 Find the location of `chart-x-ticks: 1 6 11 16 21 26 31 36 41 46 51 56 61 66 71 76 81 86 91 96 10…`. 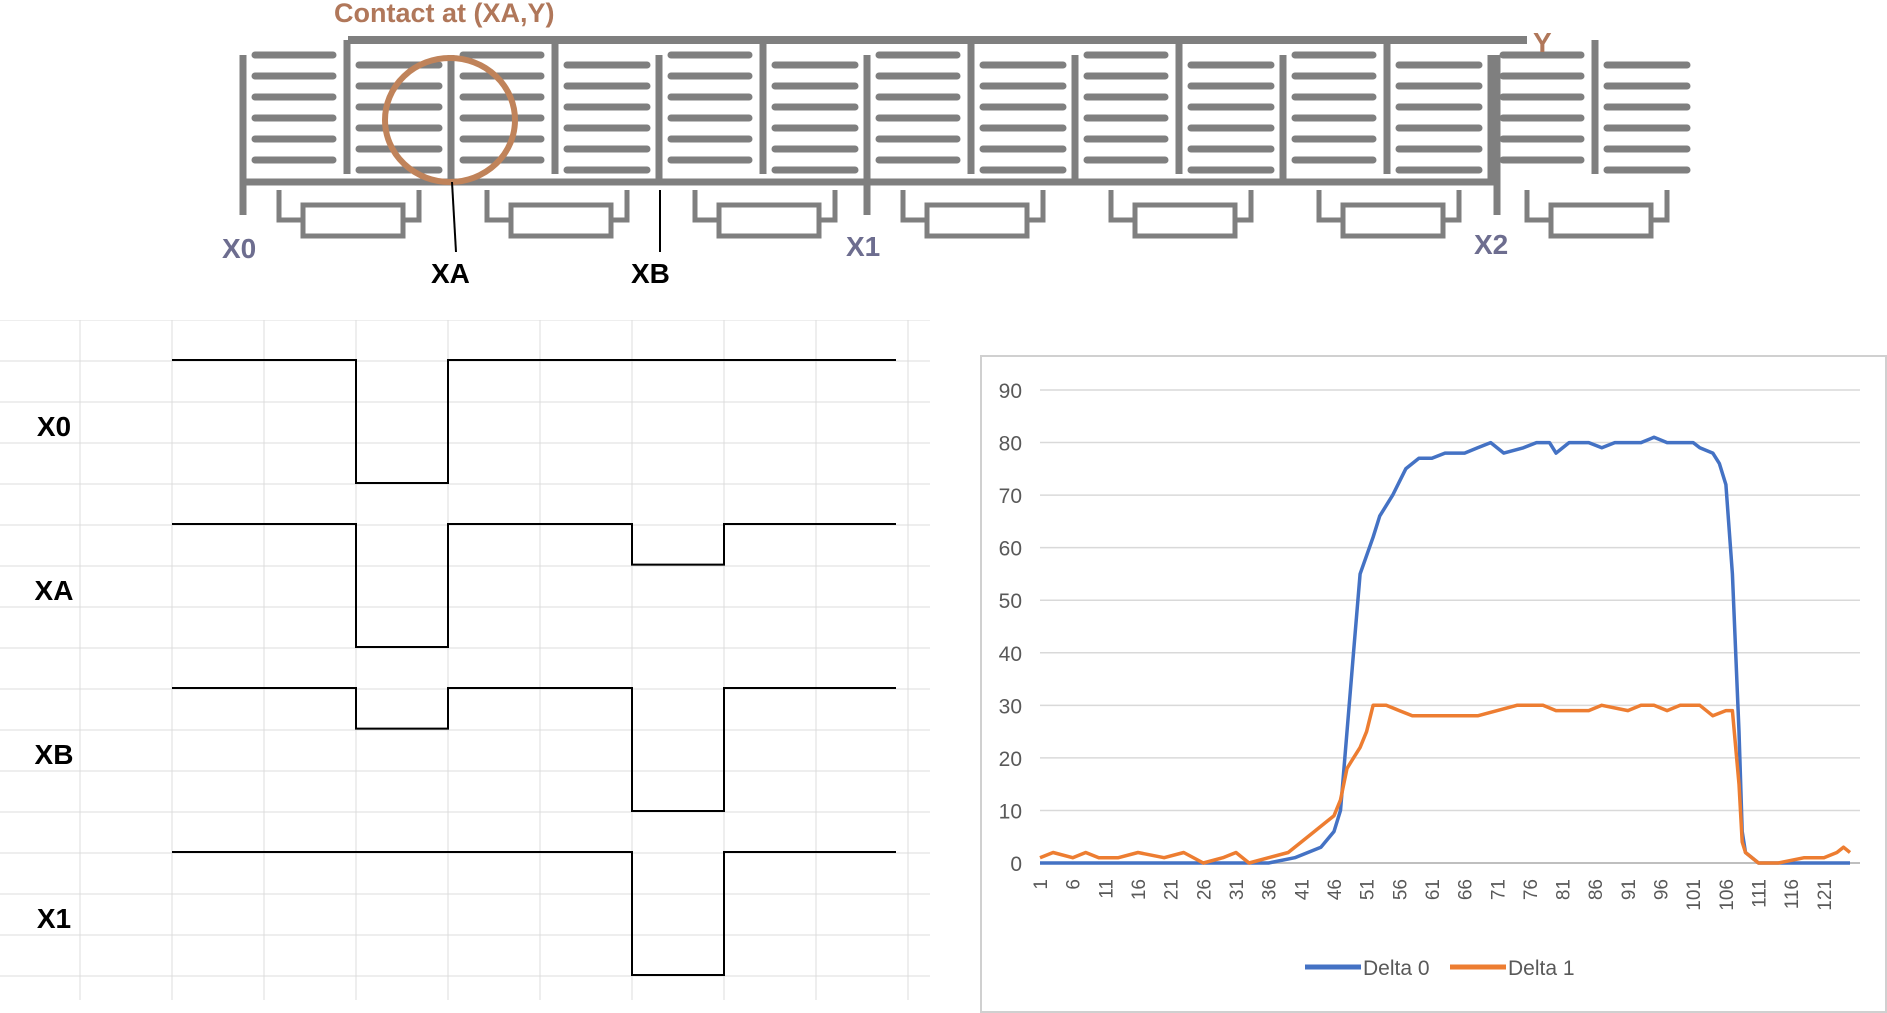

chart-x-ticks: 1 6 11 16 21 26 31 36 41 46 51 56 61 66 71 76 81 86 91 96 10… is located at coordinates (1433, 895).